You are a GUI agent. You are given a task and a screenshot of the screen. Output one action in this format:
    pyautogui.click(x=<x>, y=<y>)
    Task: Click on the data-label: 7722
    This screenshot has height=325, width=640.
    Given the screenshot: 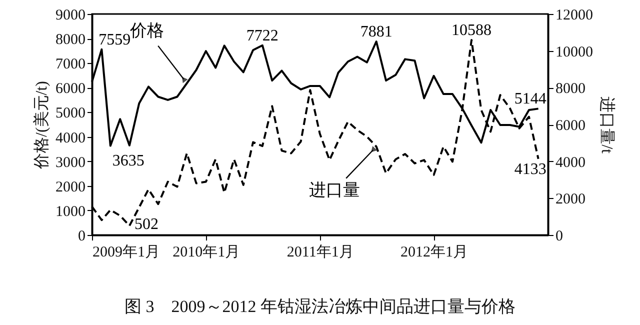 What is the action you would take?
    pyautogui.click(x=262, y=35)
    